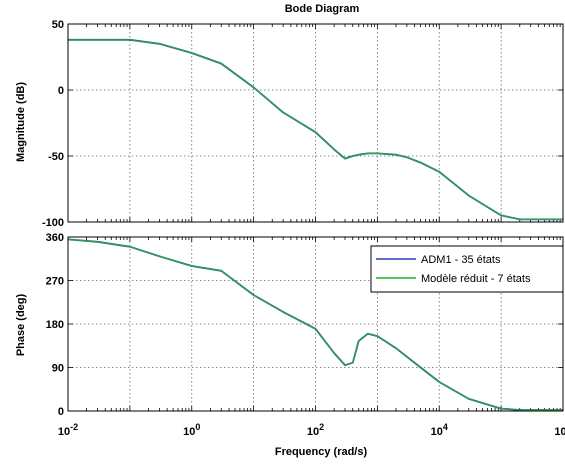  What do you see at coordinates (55, 282) in the screenshot?
I see `phase-y-tick-label: 270` at bounding box center [55, 282].